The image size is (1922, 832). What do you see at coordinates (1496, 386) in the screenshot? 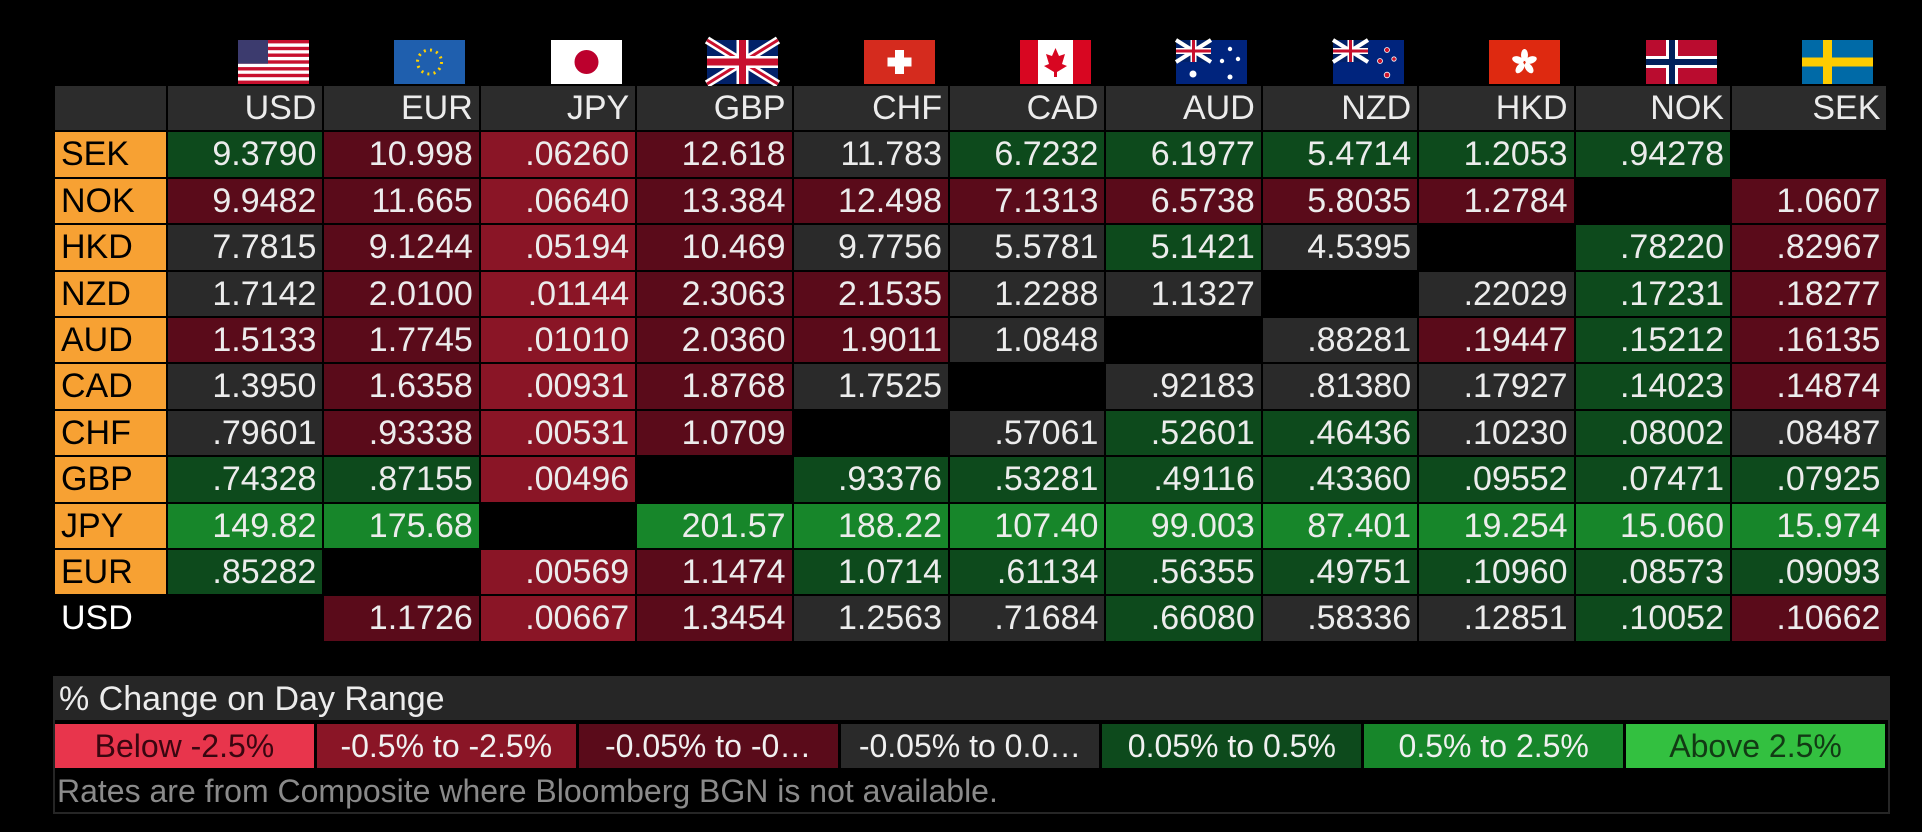
I see `rate-cell: .17927` at bounding box center [1496, 386].